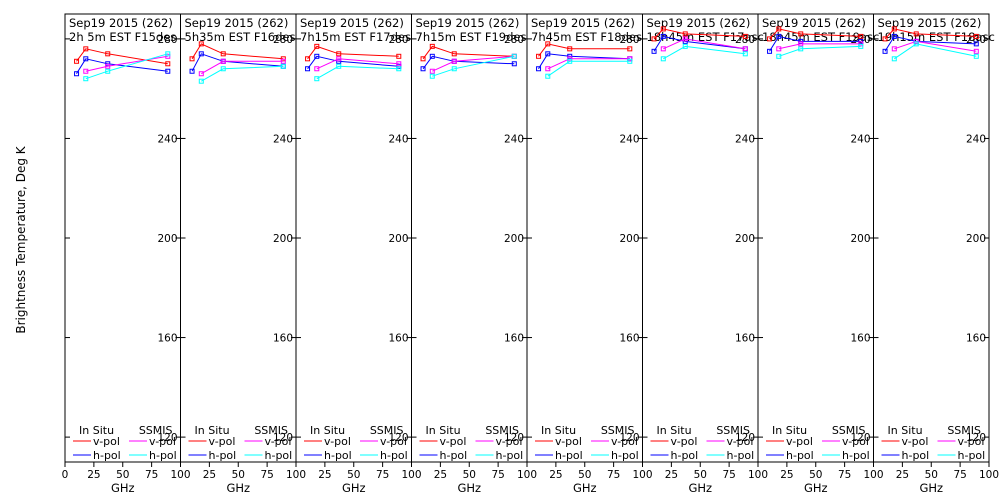  I want to click on y-axis-label: Brightness Temperature, Deg K, so click(21, 239).